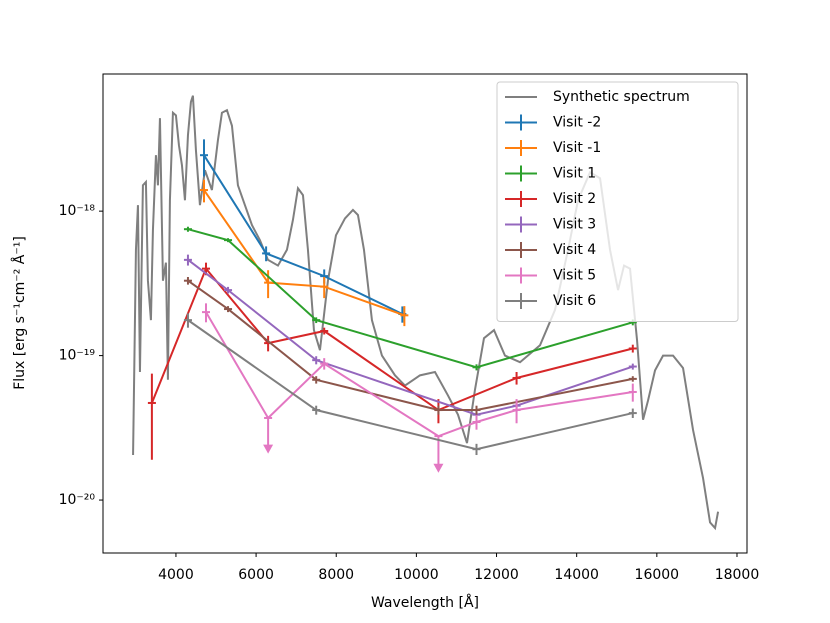  What do you see at coordinates (336, 575) in the screenshot?
I see `x-tick-label: 8000` at bounding box center [336, 575].